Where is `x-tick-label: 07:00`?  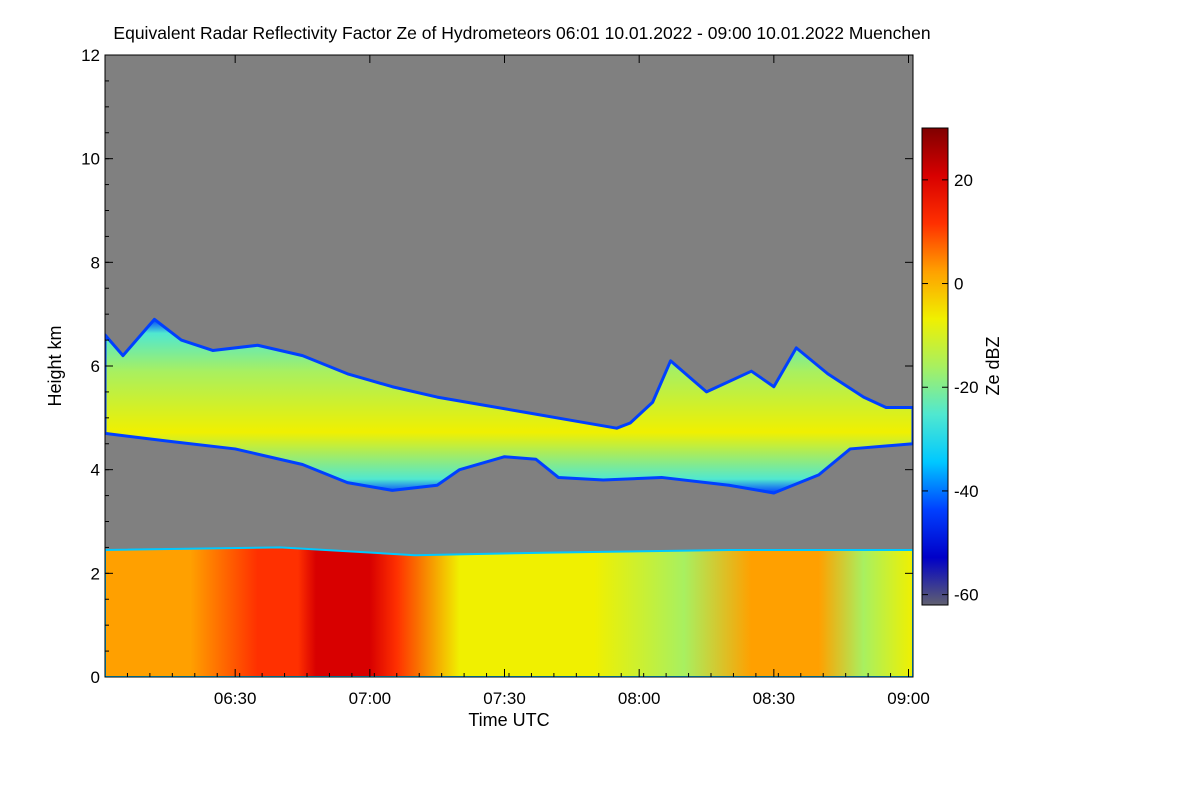 x-tick-label: 07:00 is located at coordinates (370, 698).